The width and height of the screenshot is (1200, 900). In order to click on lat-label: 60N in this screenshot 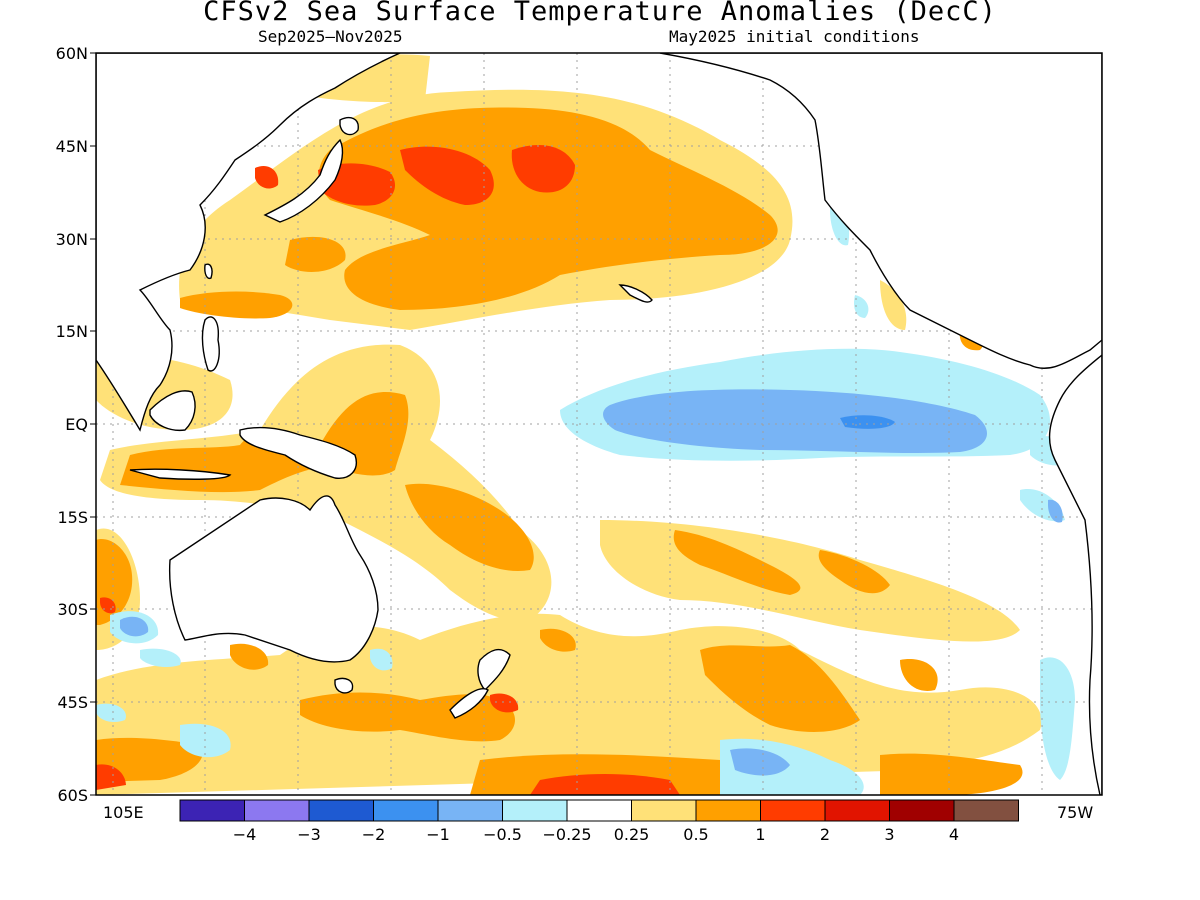, I will do `click(72, 53)`.